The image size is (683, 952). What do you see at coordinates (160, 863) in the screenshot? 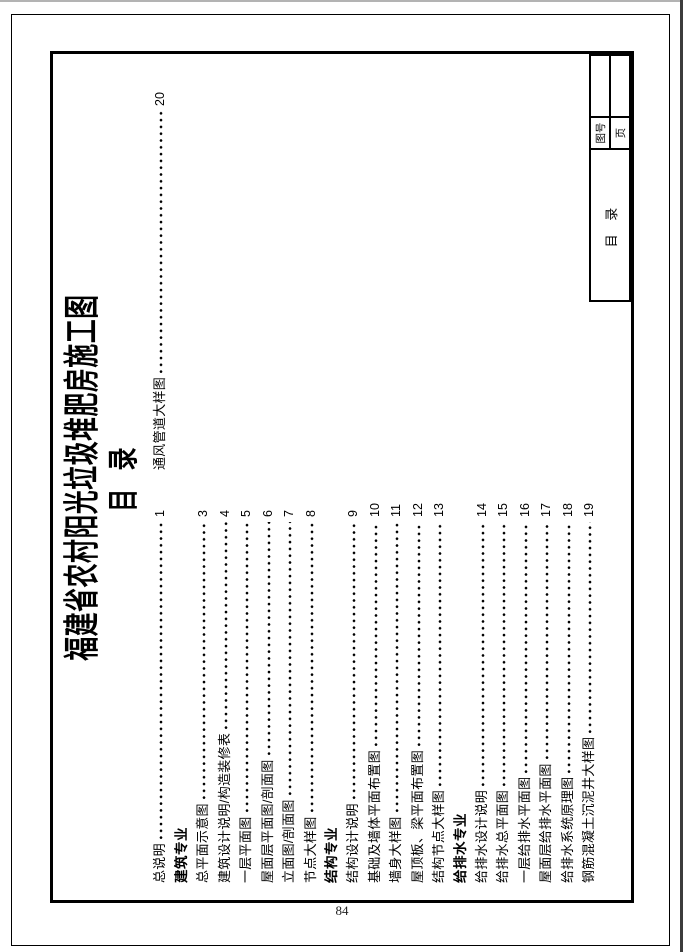
I see `toc-entry-title: 总说明` at bounding box center [160, 863].